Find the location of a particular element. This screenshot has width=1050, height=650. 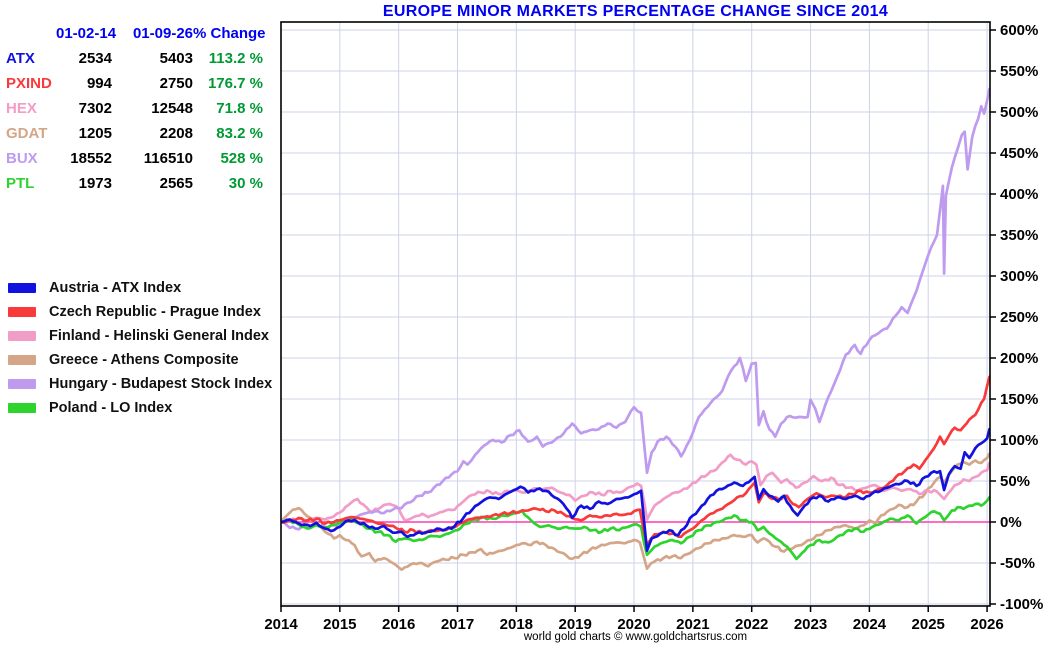

legend-item-hex: Finland - Helinski General Index is located at coordinates (140, 336).